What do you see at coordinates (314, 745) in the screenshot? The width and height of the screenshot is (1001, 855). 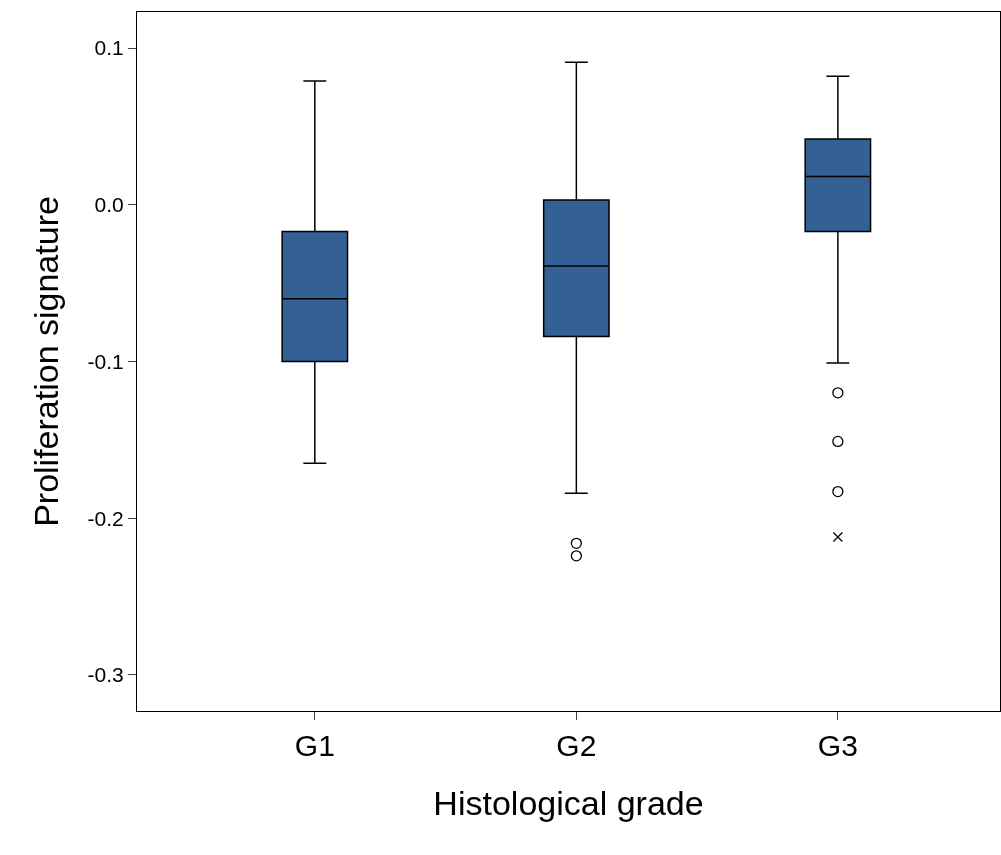 I see `x-tick-label: G1` at bounding box center [314, 745].